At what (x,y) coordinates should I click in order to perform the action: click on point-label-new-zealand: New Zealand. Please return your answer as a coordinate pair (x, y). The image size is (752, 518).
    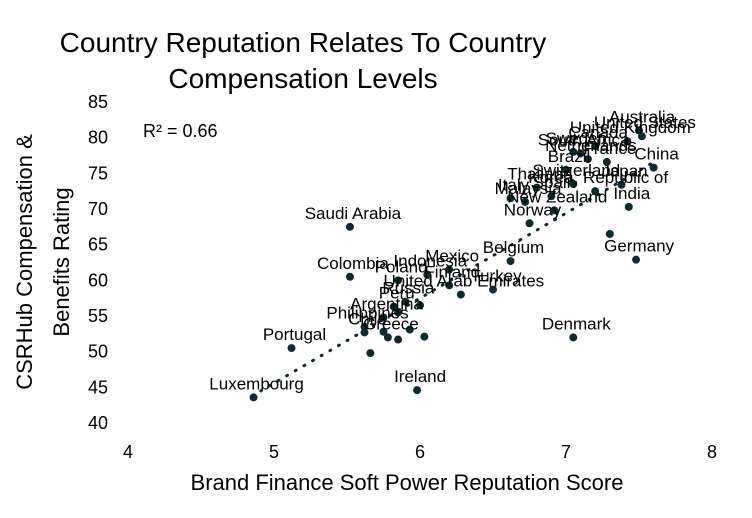
    Looking at the image, I should click on (557, 196).